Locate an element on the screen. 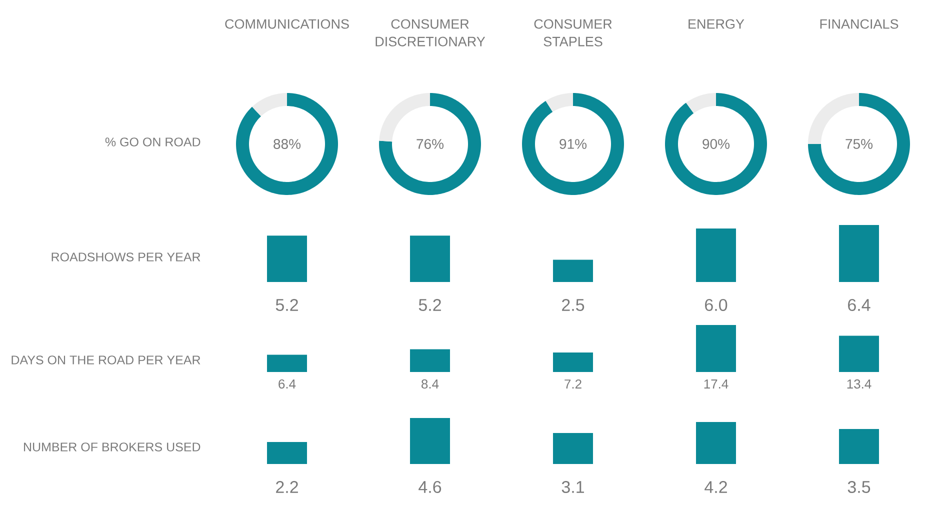  data-label: 6.0 is located at coordinates (716, 305).